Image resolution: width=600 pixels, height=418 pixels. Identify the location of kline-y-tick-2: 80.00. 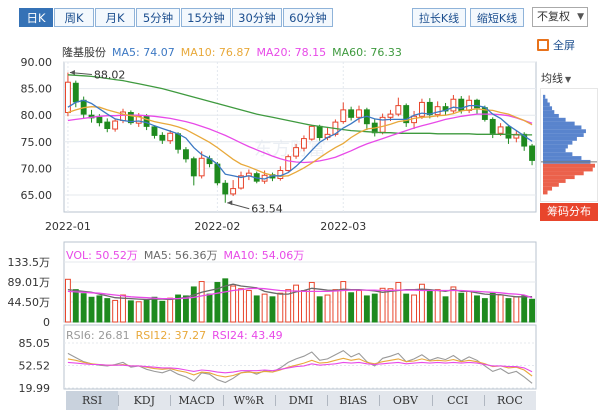
(37, 115).